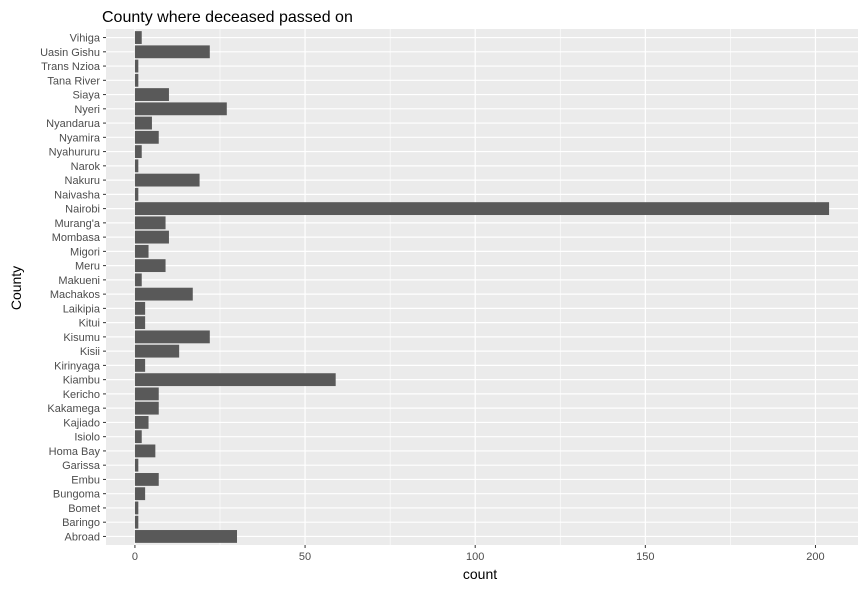 The image size is (866, 589). What do you see at coordinates (480, 574) in the screenshot?
I see `x-axis-title: count` at bounding box center [480, 574].